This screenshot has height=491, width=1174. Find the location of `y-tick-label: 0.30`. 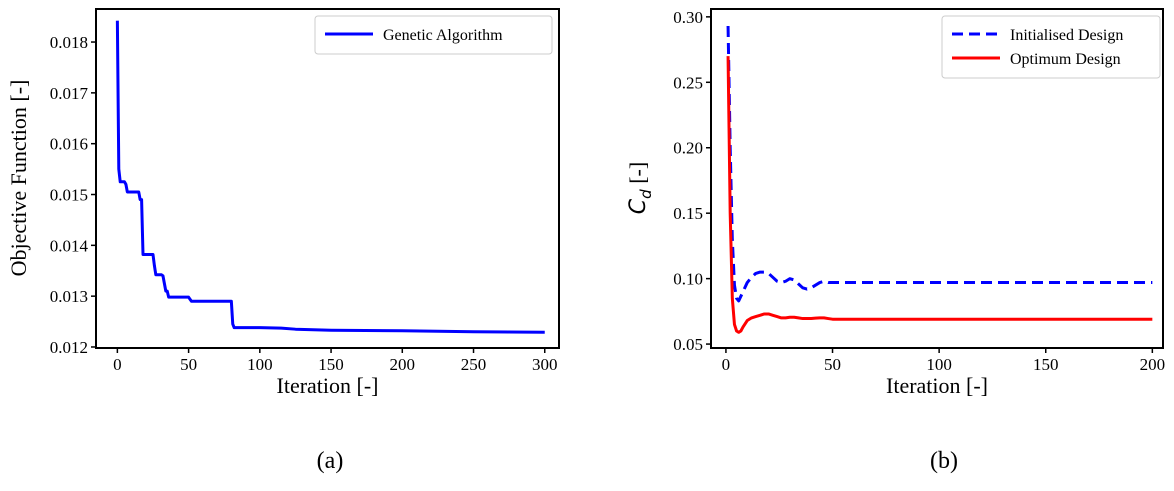

y-tick-label: 0.30 is located at coordinates (688, 17).